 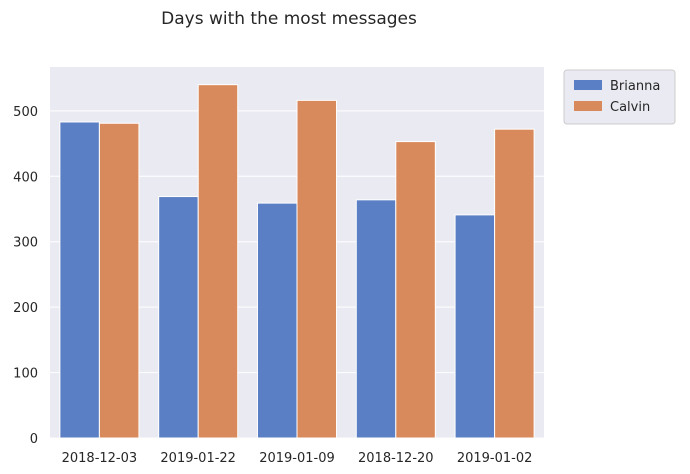 What do you see at coordinates (635, 86) in the screenshot?
I see `legend-label-brianna: Brianna` at bounding box center [635, 86].